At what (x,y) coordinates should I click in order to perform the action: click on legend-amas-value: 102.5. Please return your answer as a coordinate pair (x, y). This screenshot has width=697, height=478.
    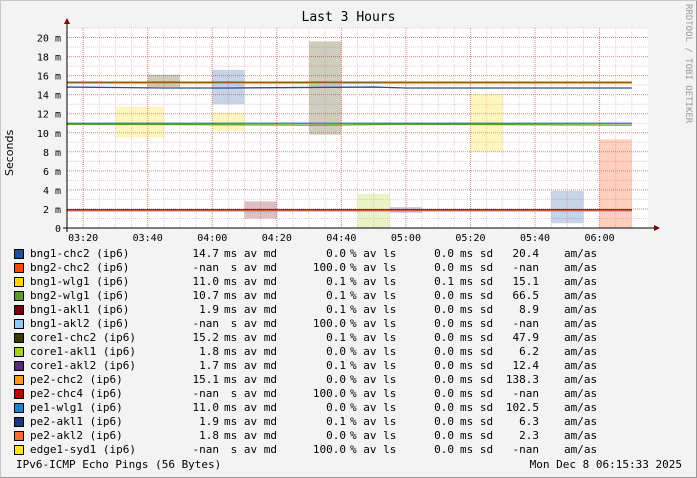
    Looking at the image, I should click on (522, 407).